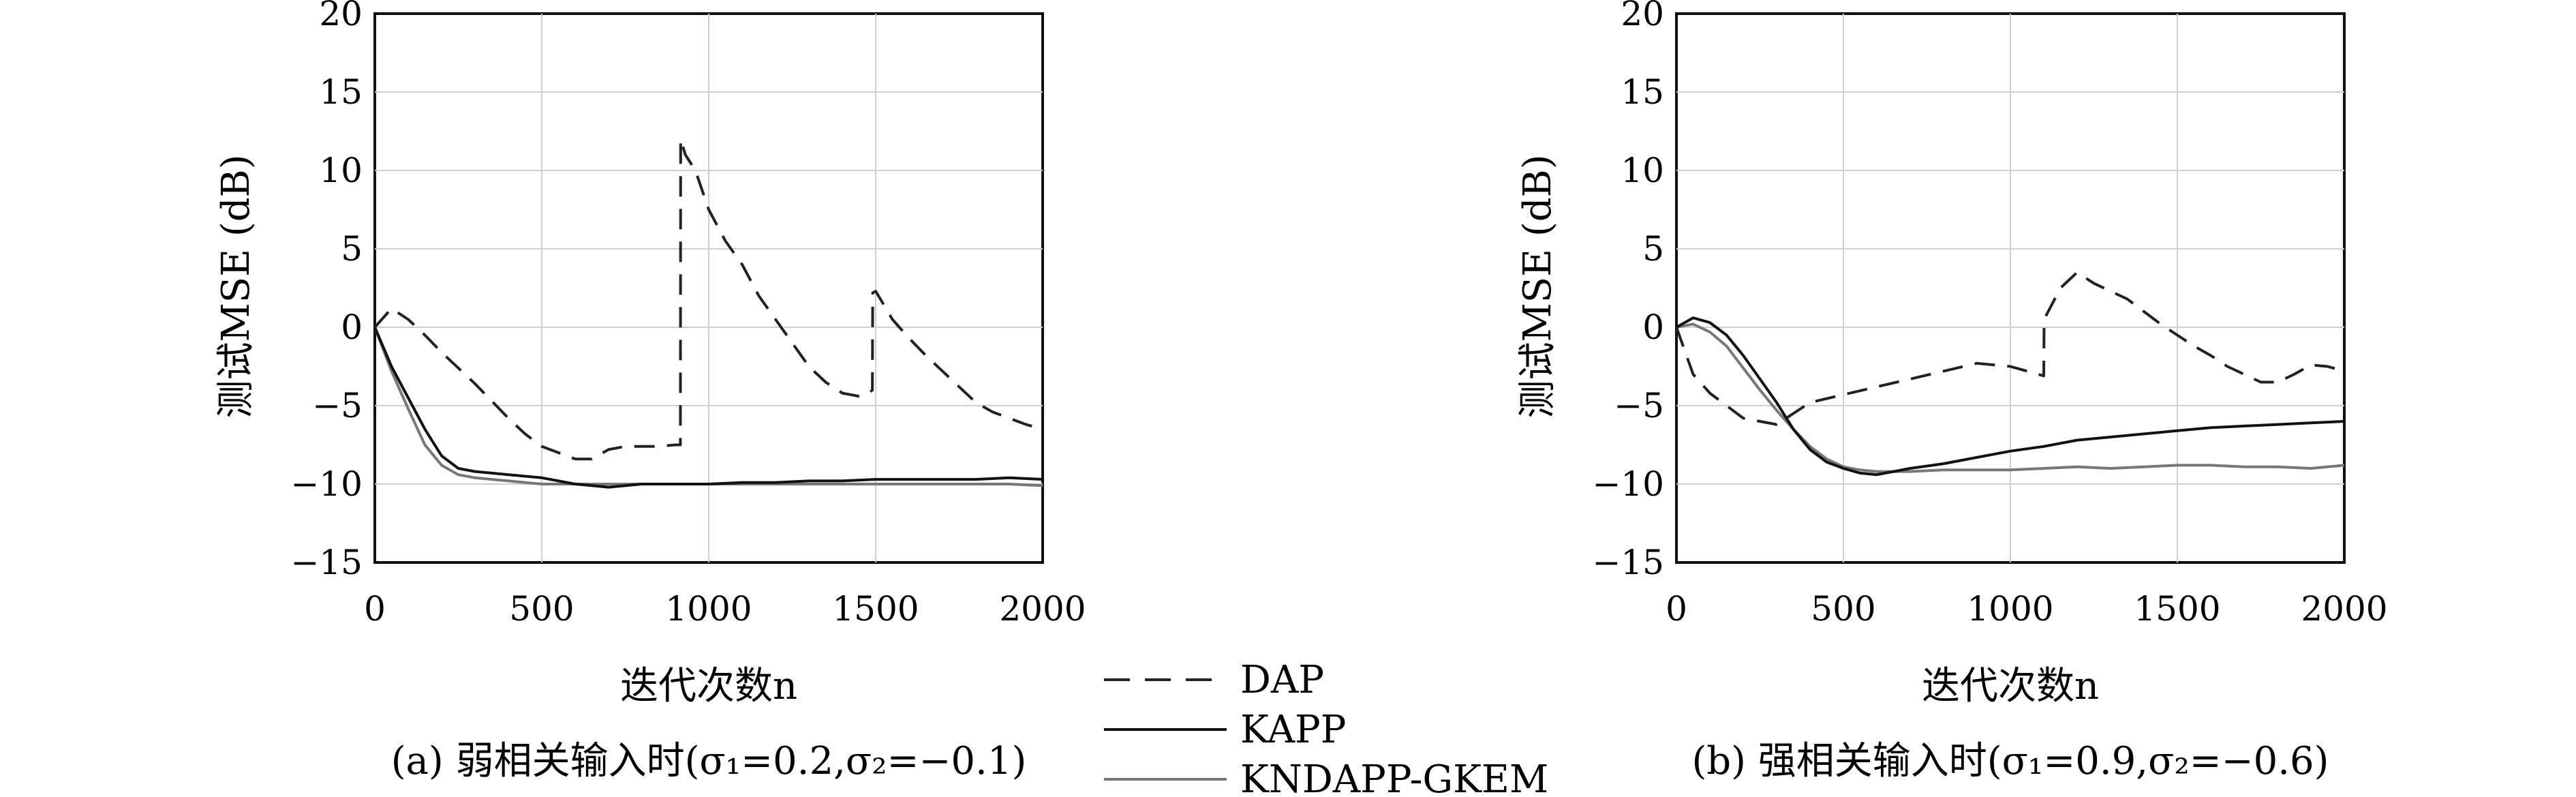 The height and width of the screenshot is (797, 2576). What do you see at coordinates (709, 761) in the screenshot?
I see `panel-caption: (a) 弱相关输入时(σ₁=0.2,σ₂=−0.1)` at bounding box center [709, 761].